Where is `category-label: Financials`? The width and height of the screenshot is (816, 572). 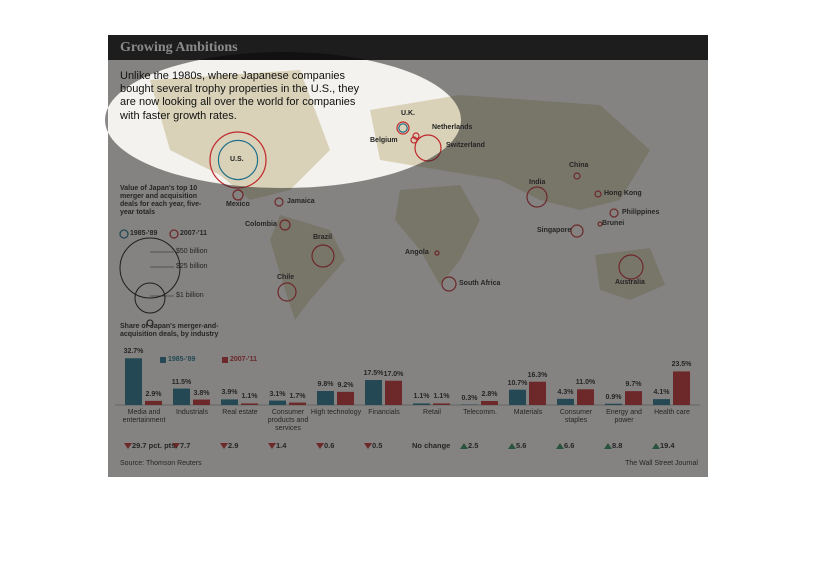 category-label: Financials is located at coordinates (384, 412).